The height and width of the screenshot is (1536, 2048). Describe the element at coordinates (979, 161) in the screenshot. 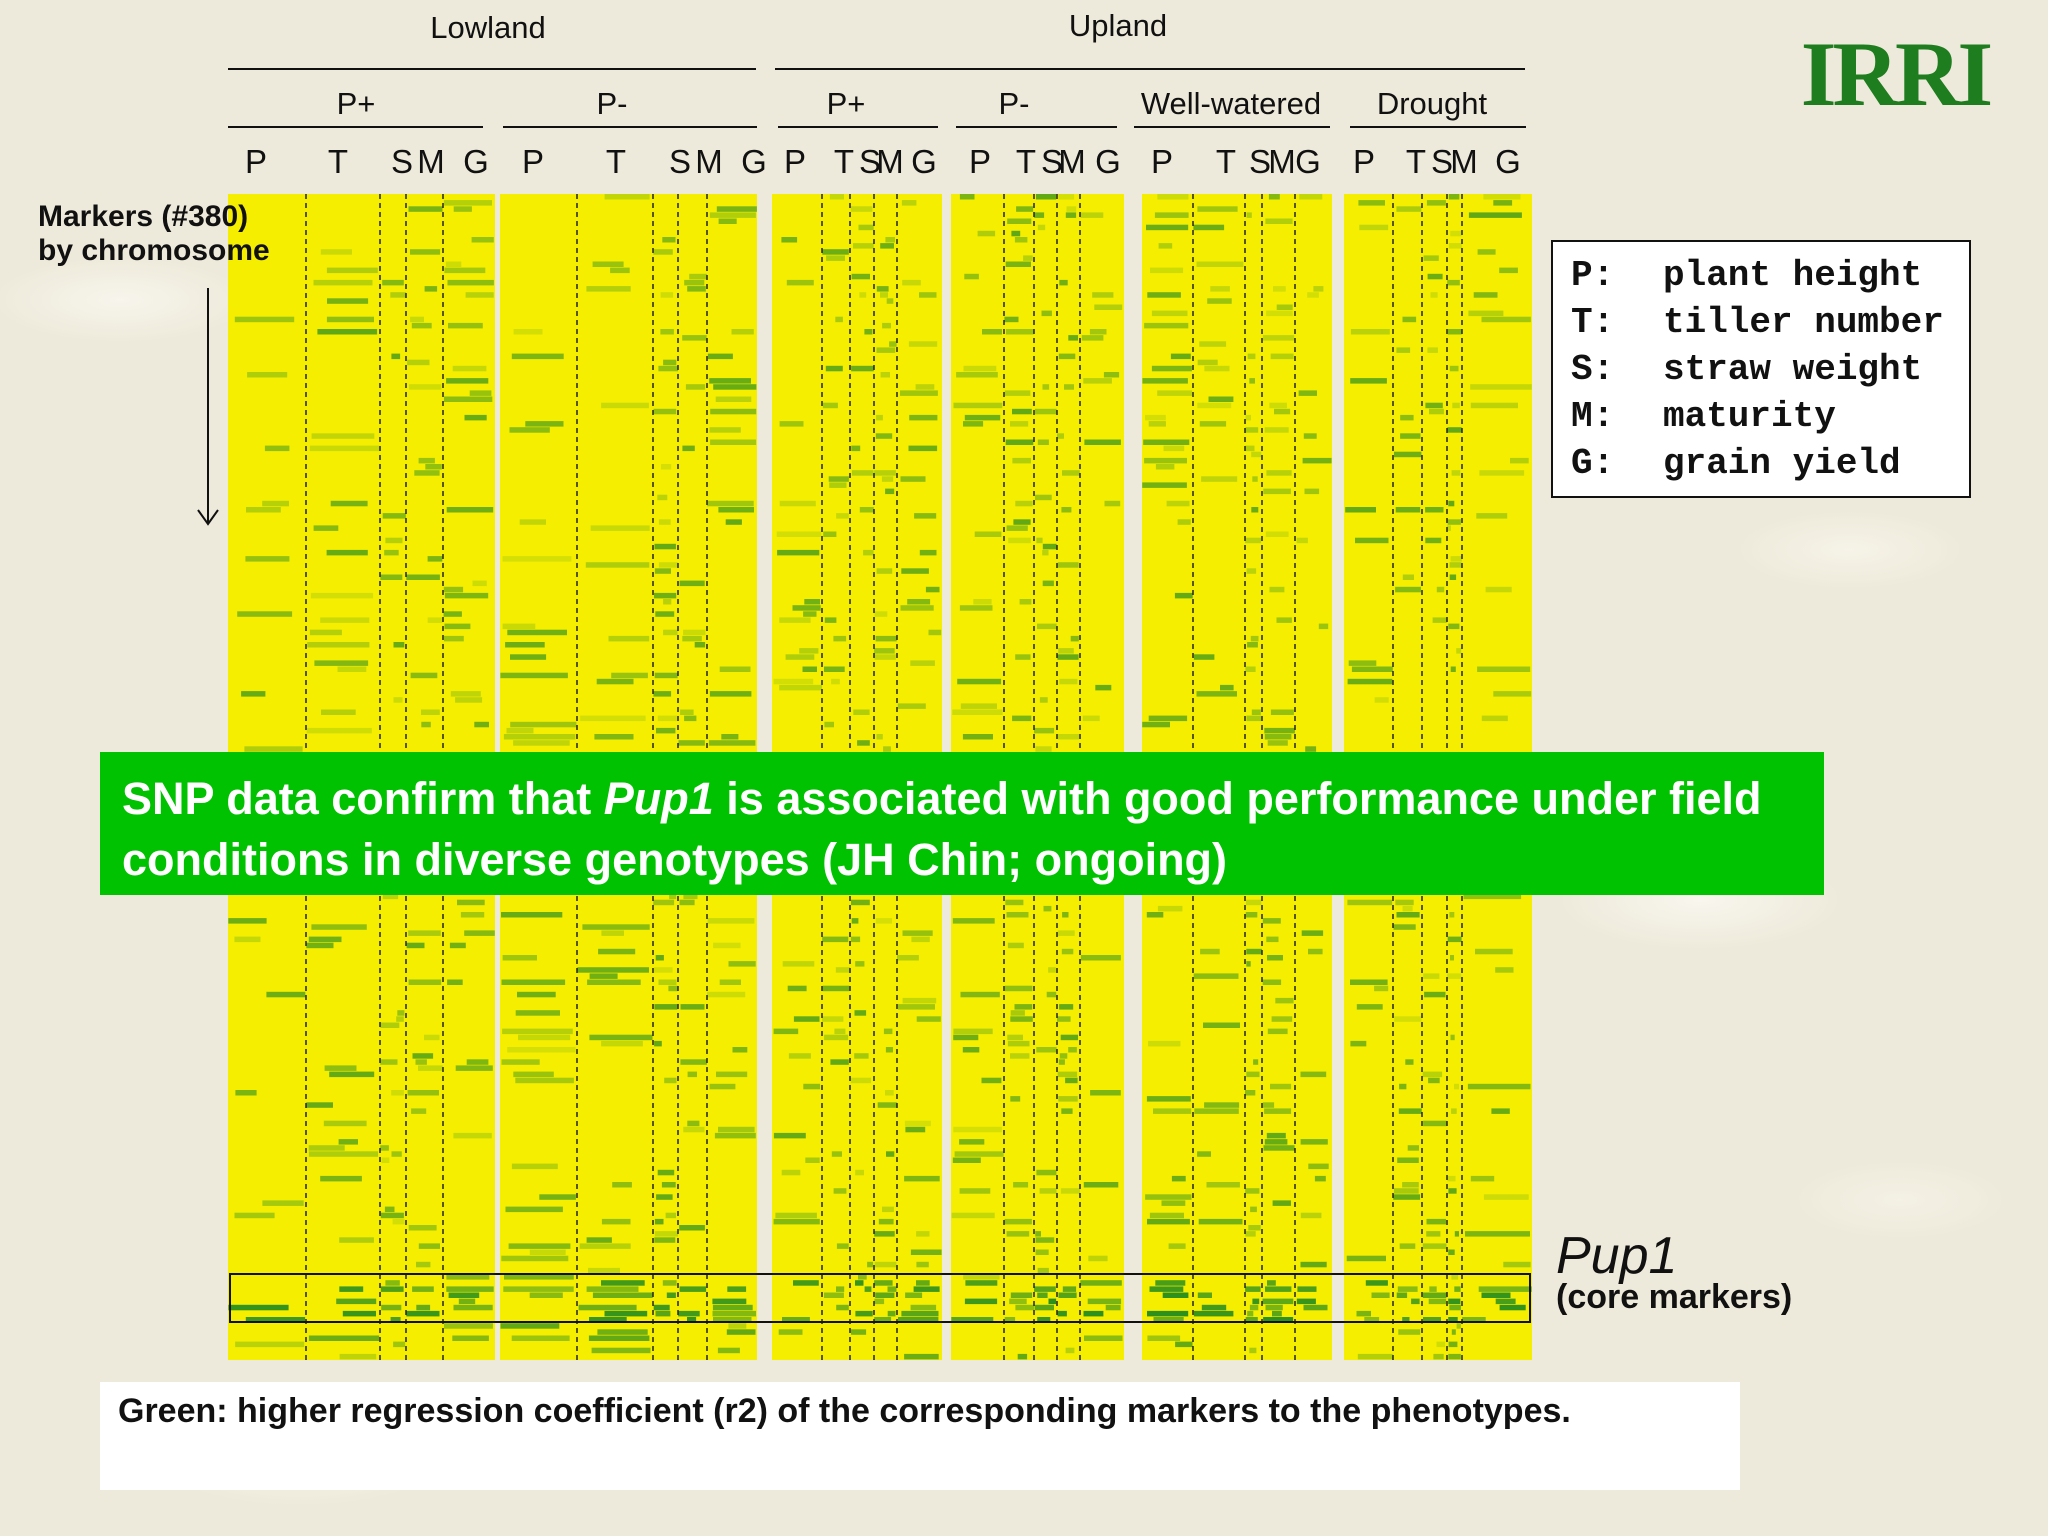

I see `col-label-p4-P: P` at that location.